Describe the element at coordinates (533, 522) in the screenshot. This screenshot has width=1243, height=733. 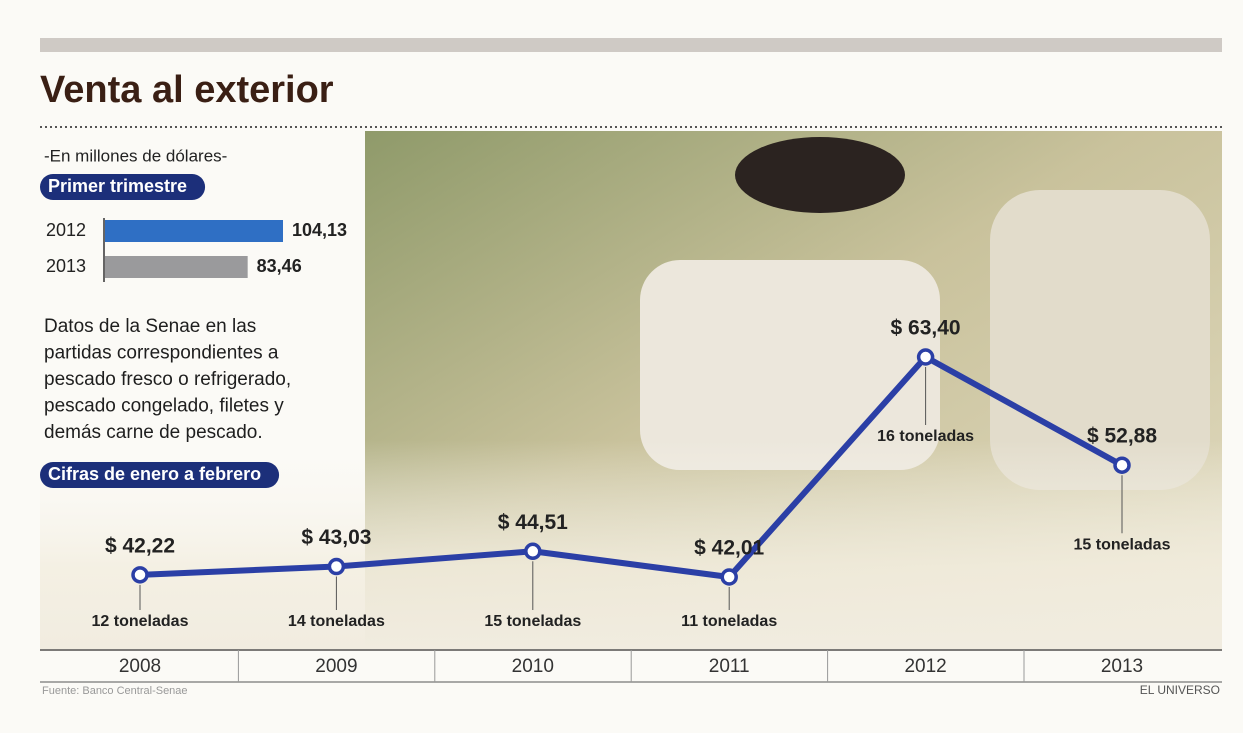
I see `value-label: $ 44,51` at that location.